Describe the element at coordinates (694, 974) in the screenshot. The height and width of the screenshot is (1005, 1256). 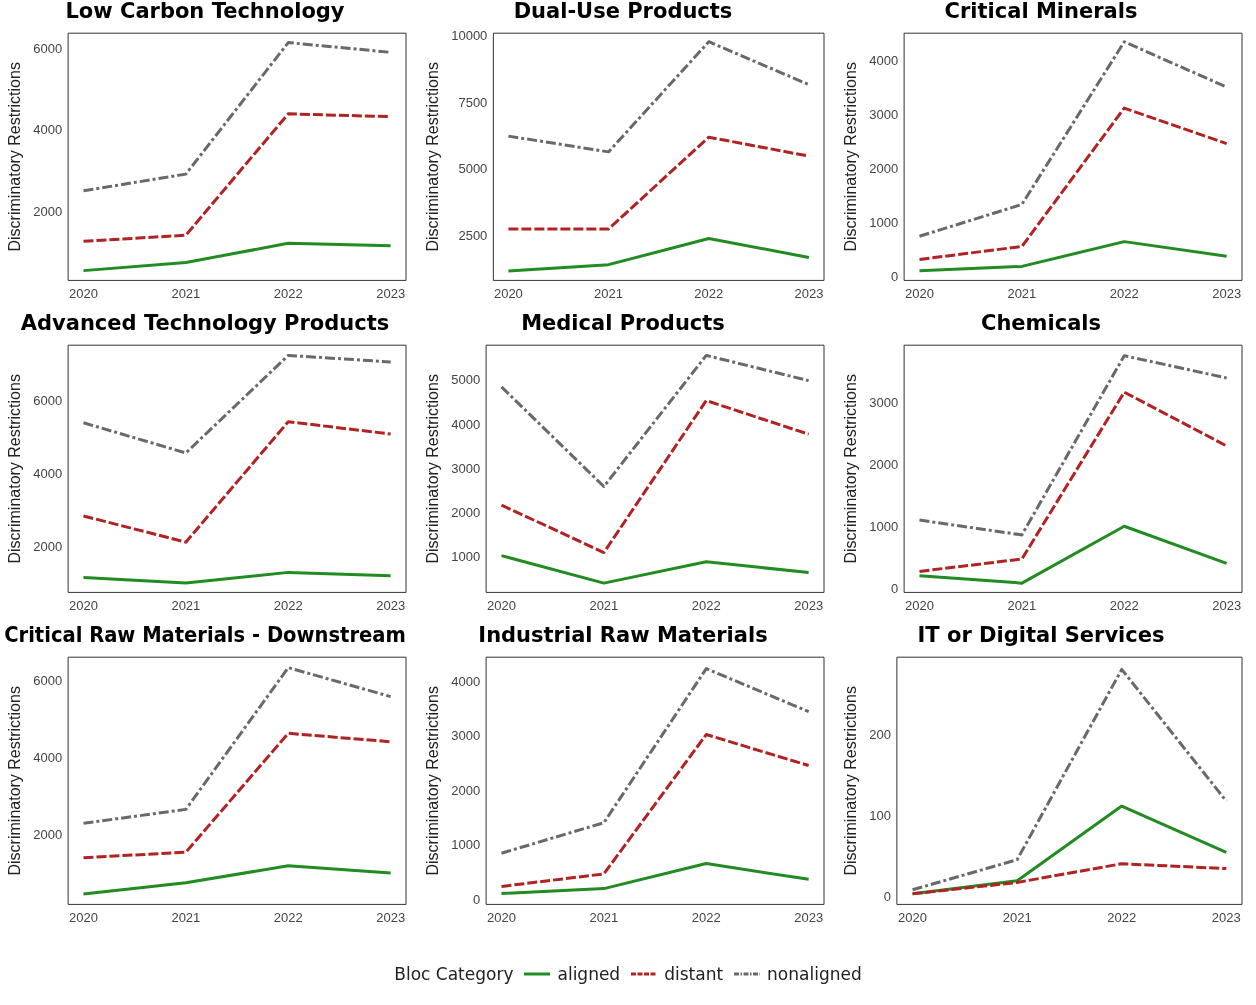
I see `legend-label: distant` at that location.